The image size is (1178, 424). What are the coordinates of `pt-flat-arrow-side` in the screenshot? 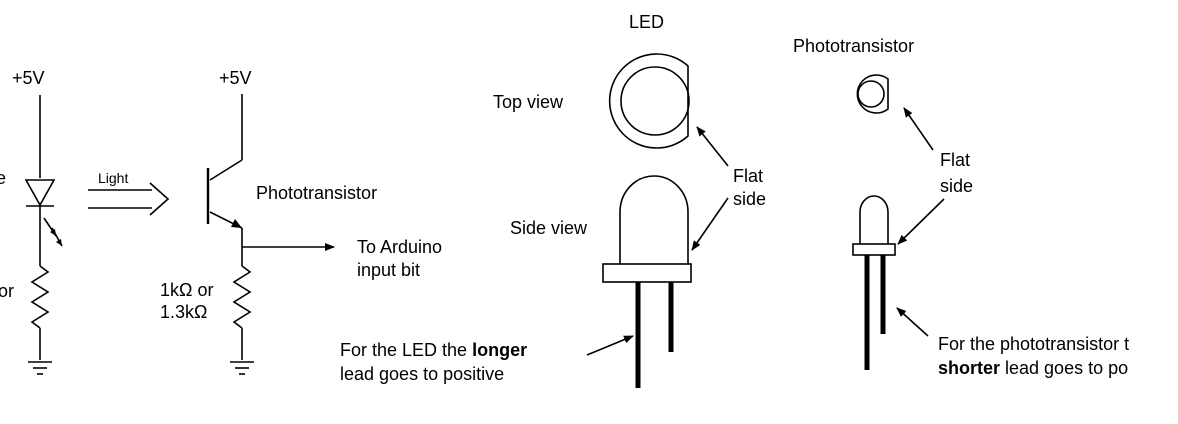 It's located at (921, 221).